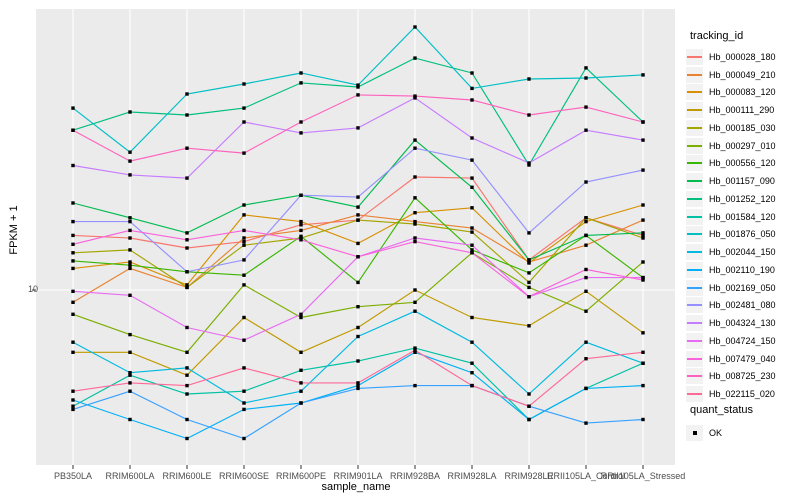 The height and width of the screenshot is (500, 800). I want to click on legend-item: Hb_002481_080, so click(731, 306).